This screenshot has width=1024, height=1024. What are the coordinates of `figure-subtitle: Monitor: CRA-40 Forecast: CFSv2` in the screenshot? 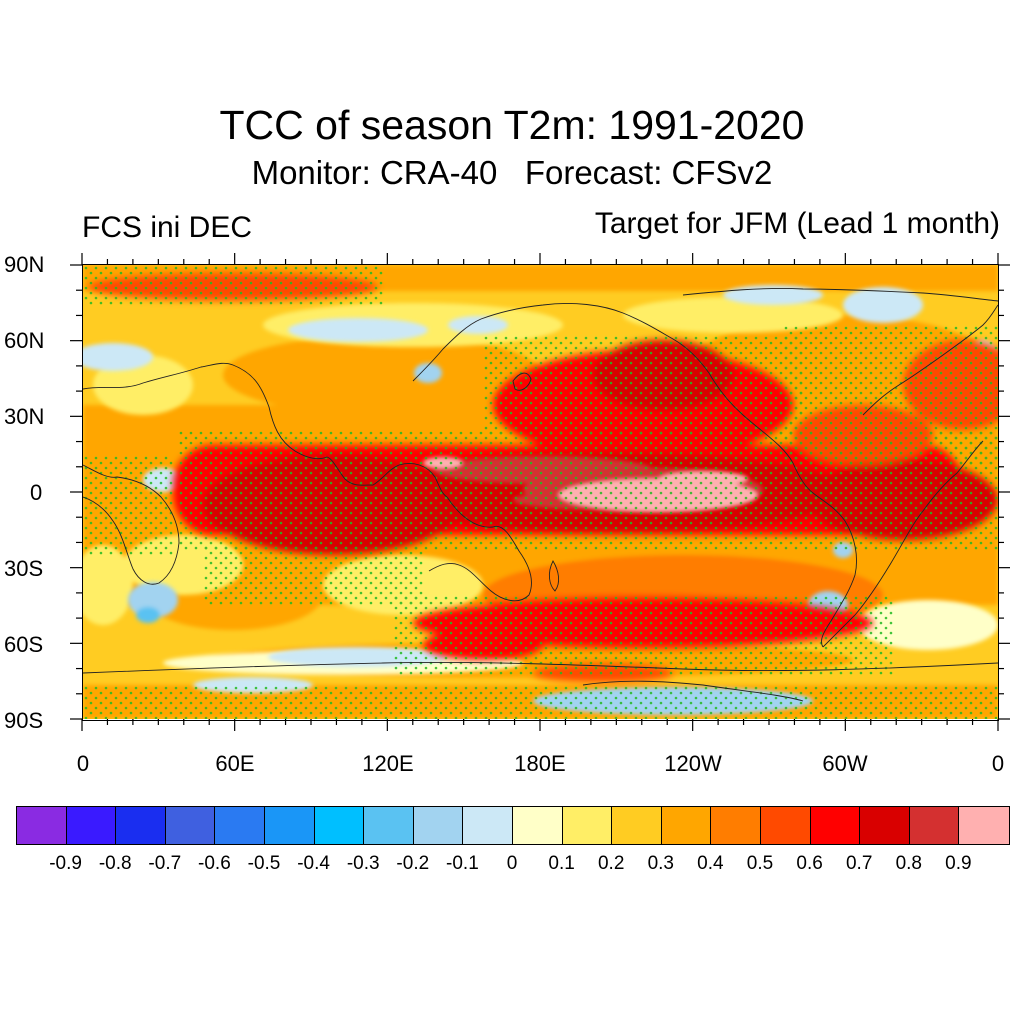 It's located at (512, 172).